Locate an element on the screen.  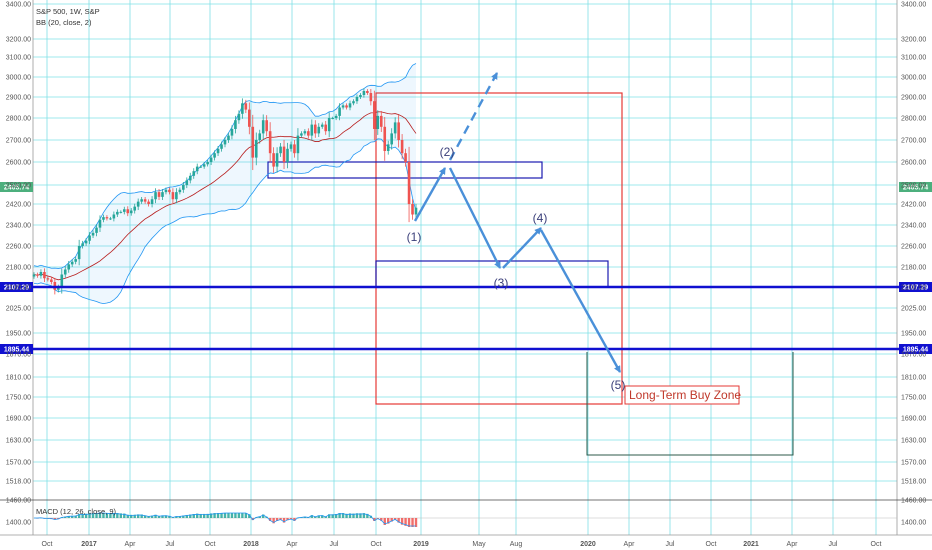
y-tick-right-12: 2180.00 is located at coordinates (913, 268).